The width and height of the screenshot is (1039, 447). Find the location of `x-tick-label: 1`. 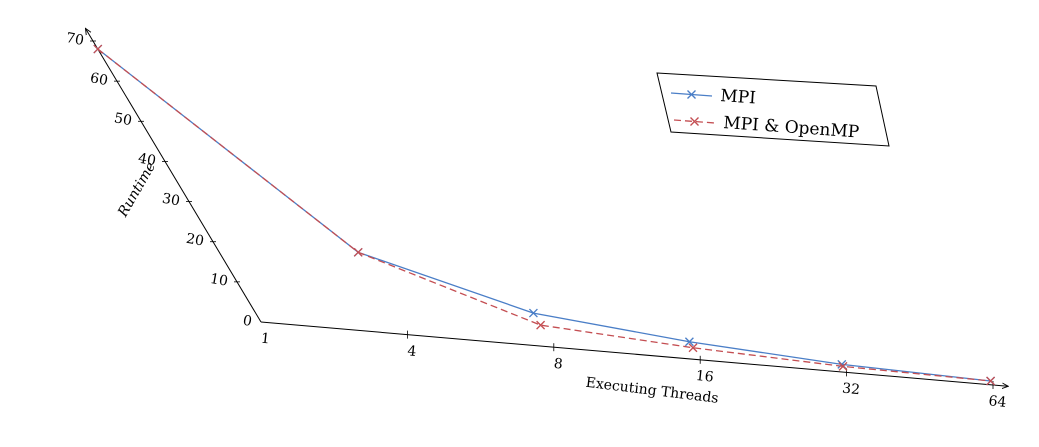

x-tick-label: 1 is located at coordinates (265, 339).